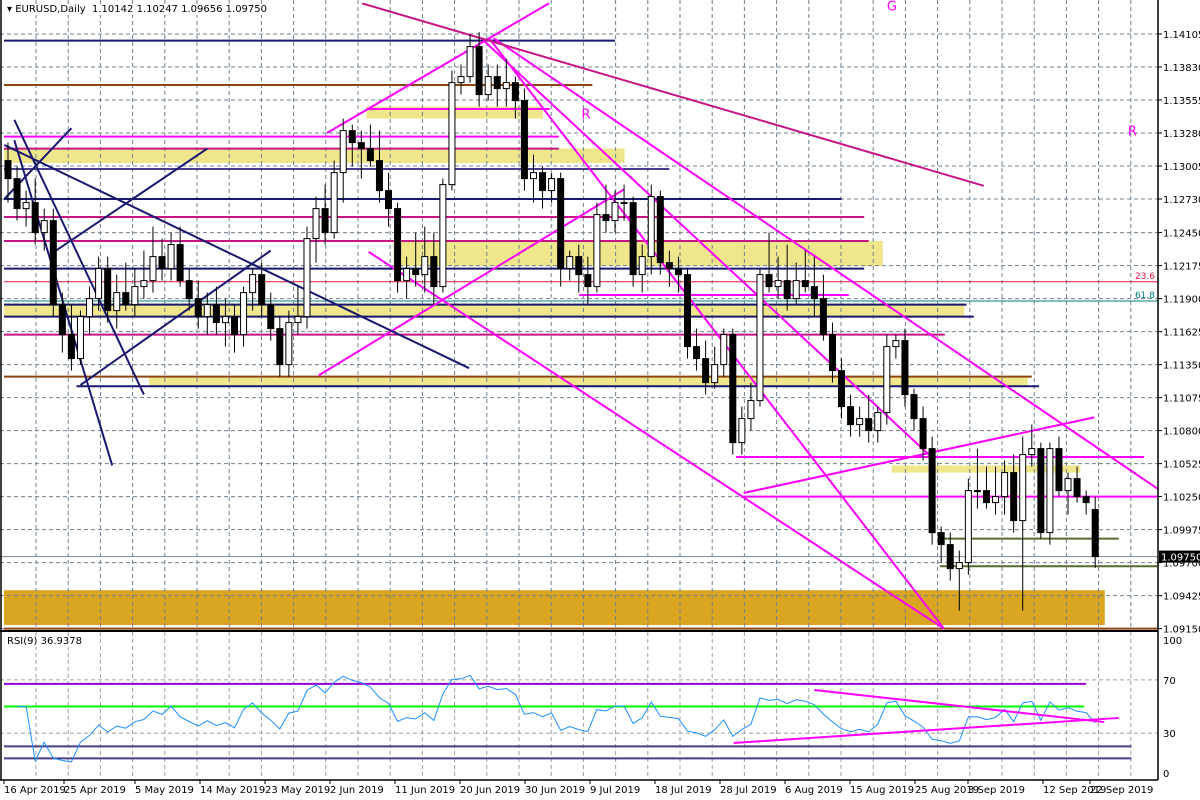  Describe the element at coordinates (1121, 790) in the screenshot. I see `date-label: 22 Sep 2019` at that location.